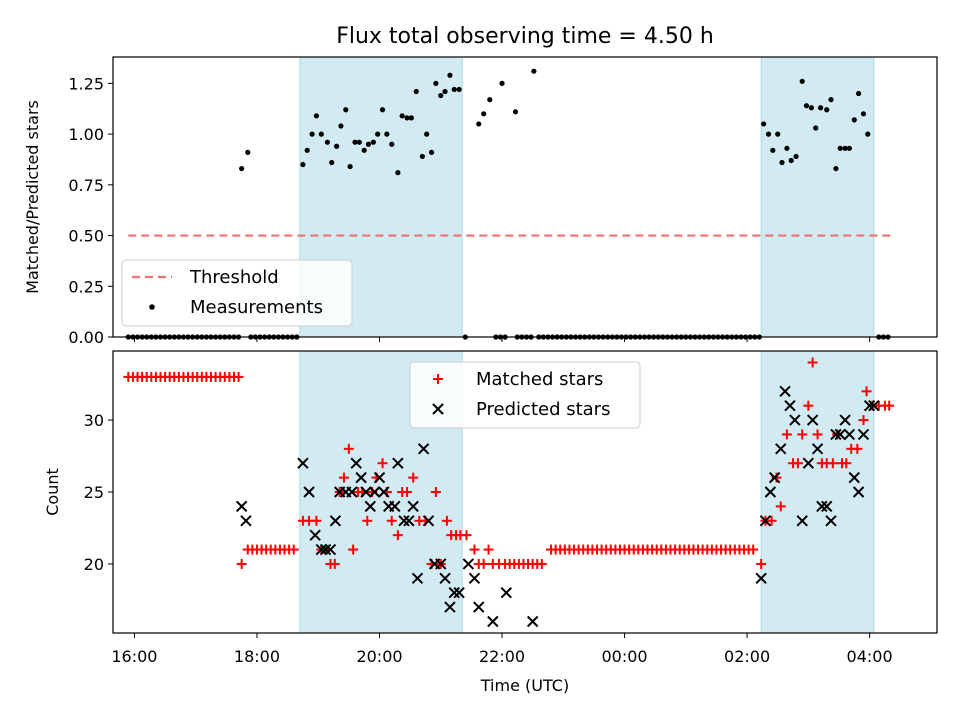 Image resolution: width=960 pixels, height=720 pixels. I want to click on x-tick-label-0: 16:00, so click(134, 656).